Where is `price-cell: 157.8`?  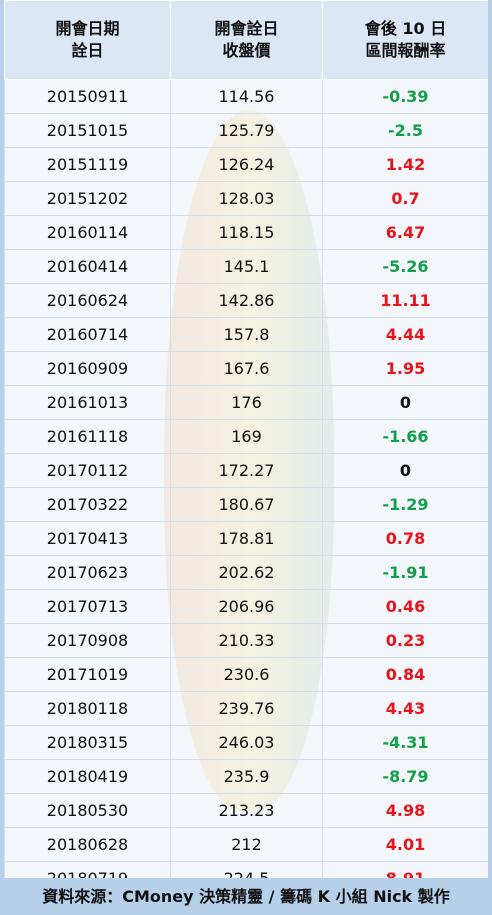
price-cell: 157.8 is located at coordinates (246, 334).